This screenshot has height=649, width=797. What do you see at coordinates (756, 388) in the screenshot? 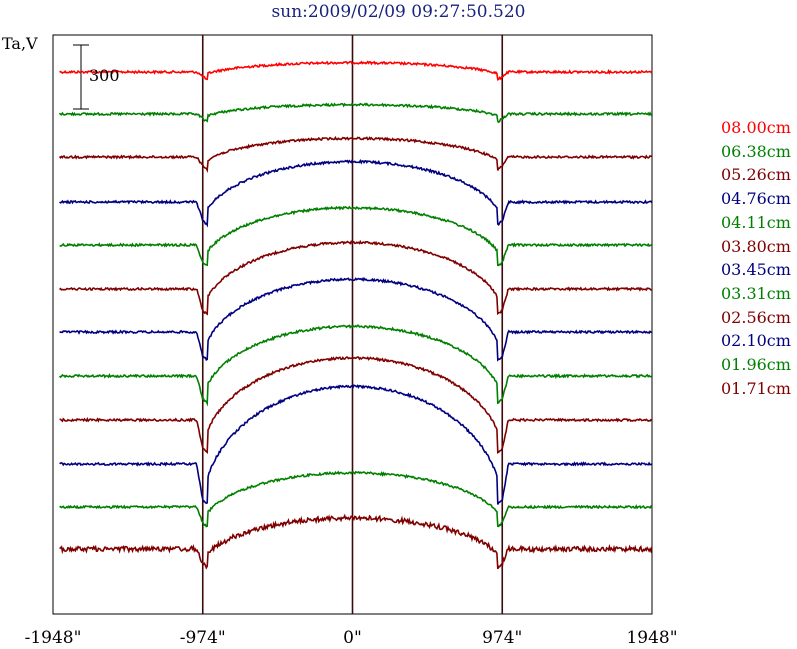
I see `legend-item: 01.71cm` at bounding box center [756, 388].